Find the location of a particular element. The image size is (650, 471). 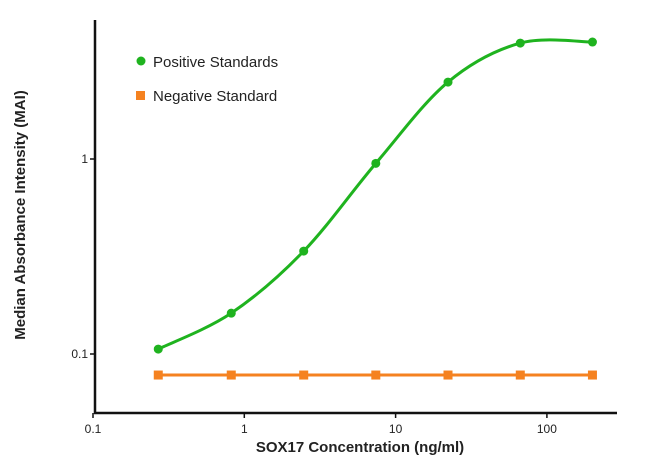

x-axis-label: SOX17 Concentration (ng/ml) is located at coordinates (360, 447).